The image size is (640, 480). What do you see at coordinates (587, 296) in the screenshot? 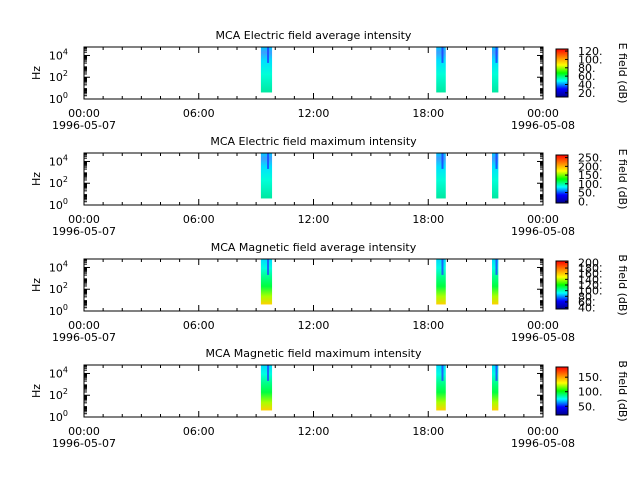
I see `colorbar-tick-label: 80.` at bounding box center [587, 296].